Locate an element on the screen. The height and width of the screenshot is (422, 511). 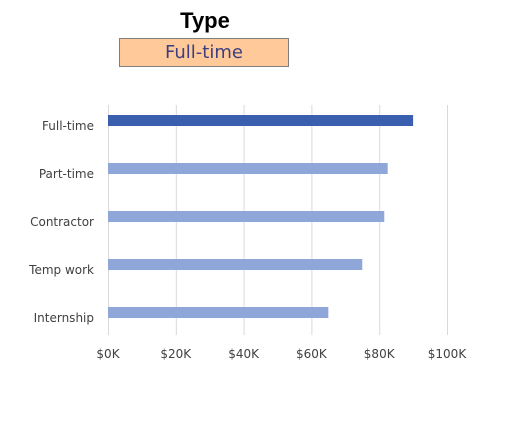
type-selector: Full-time is located at coordinates (204, 52).